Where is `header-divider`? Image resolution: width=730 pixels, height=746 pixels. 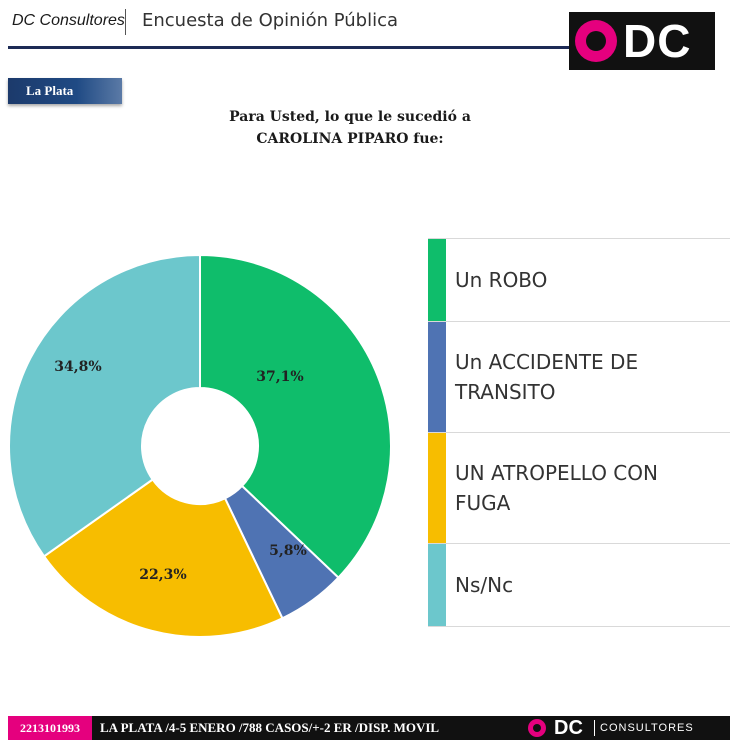 header-divider is located at coordinates (125, 22).